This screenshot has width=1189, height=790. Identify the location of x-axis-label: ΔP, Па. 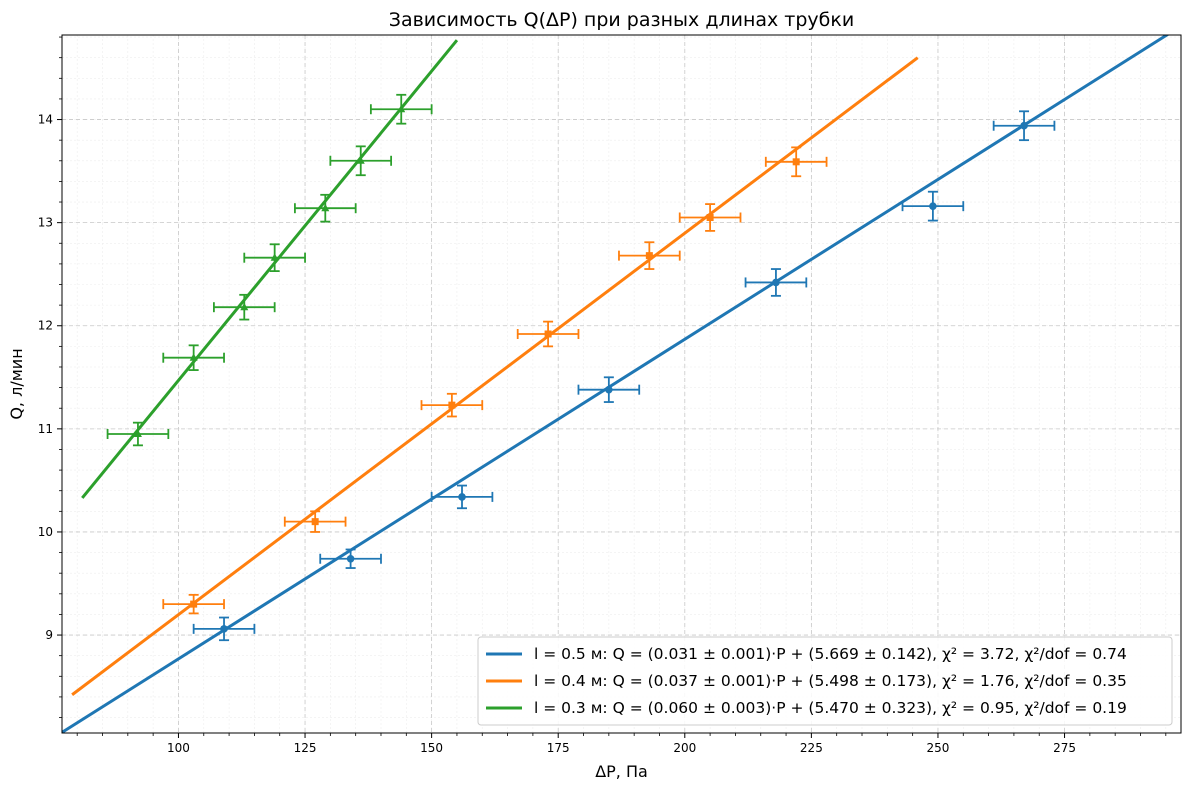
(621, 771).